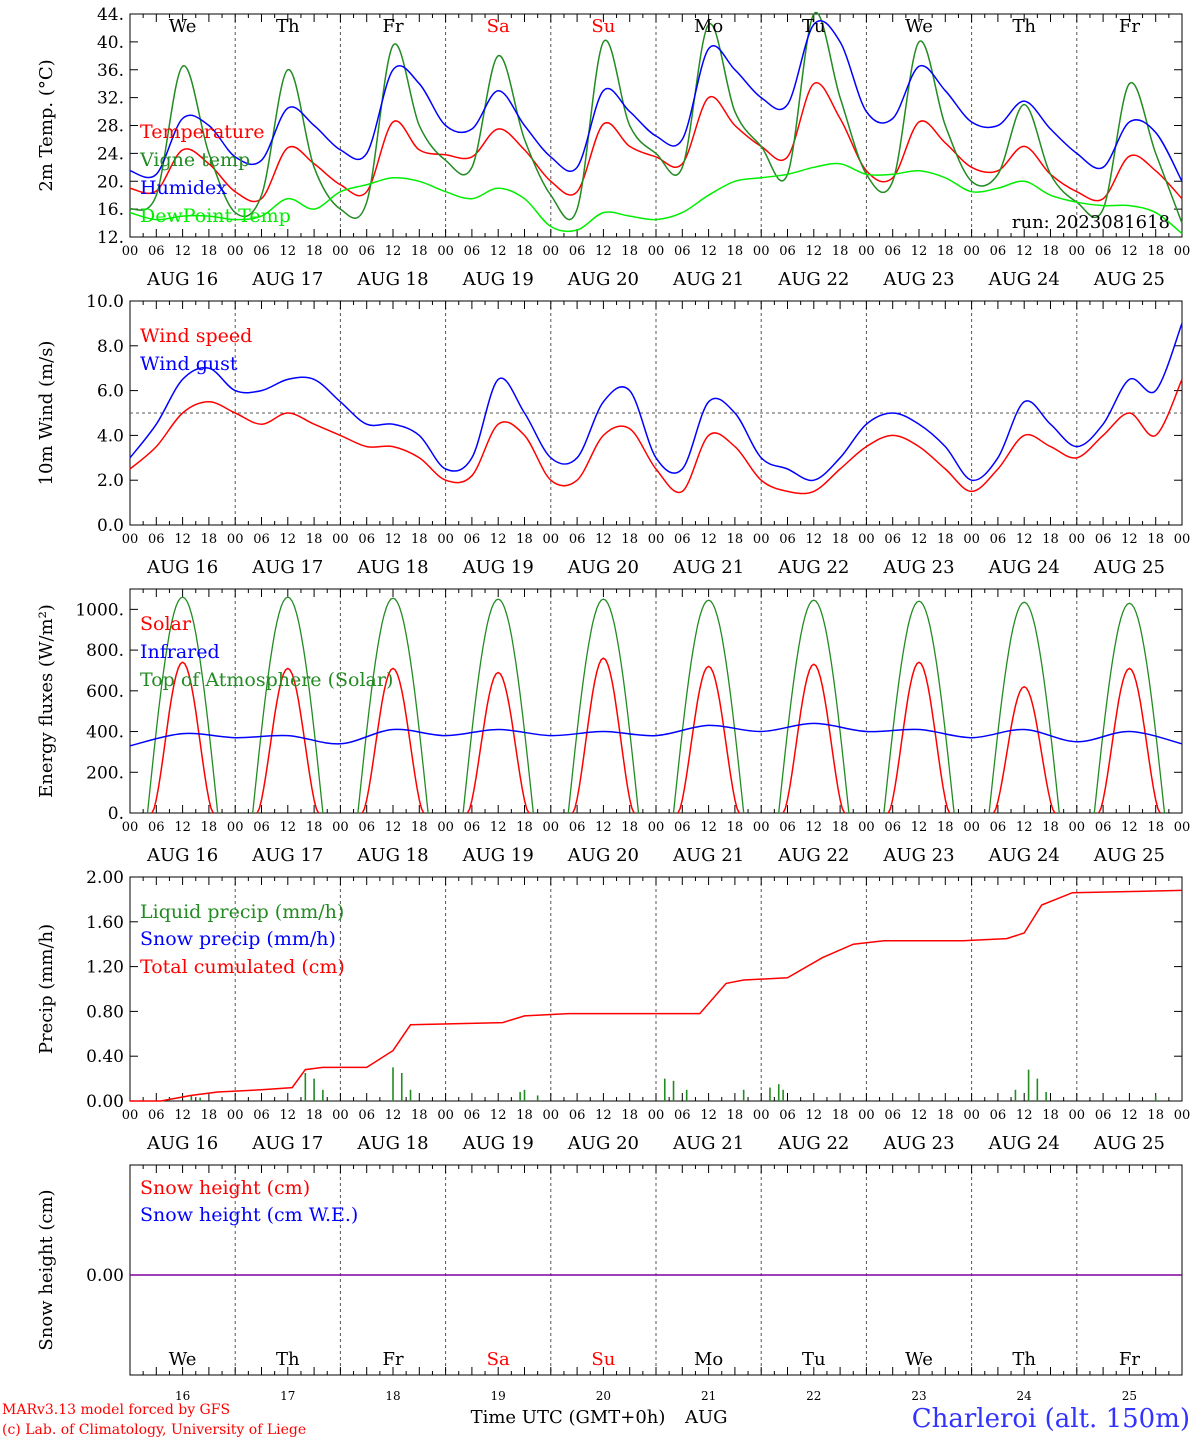  What do you see at coordinates (1129, 567) in the screenshot?
I see `date-label: AUG 25` at bounding box center [1129, 567].